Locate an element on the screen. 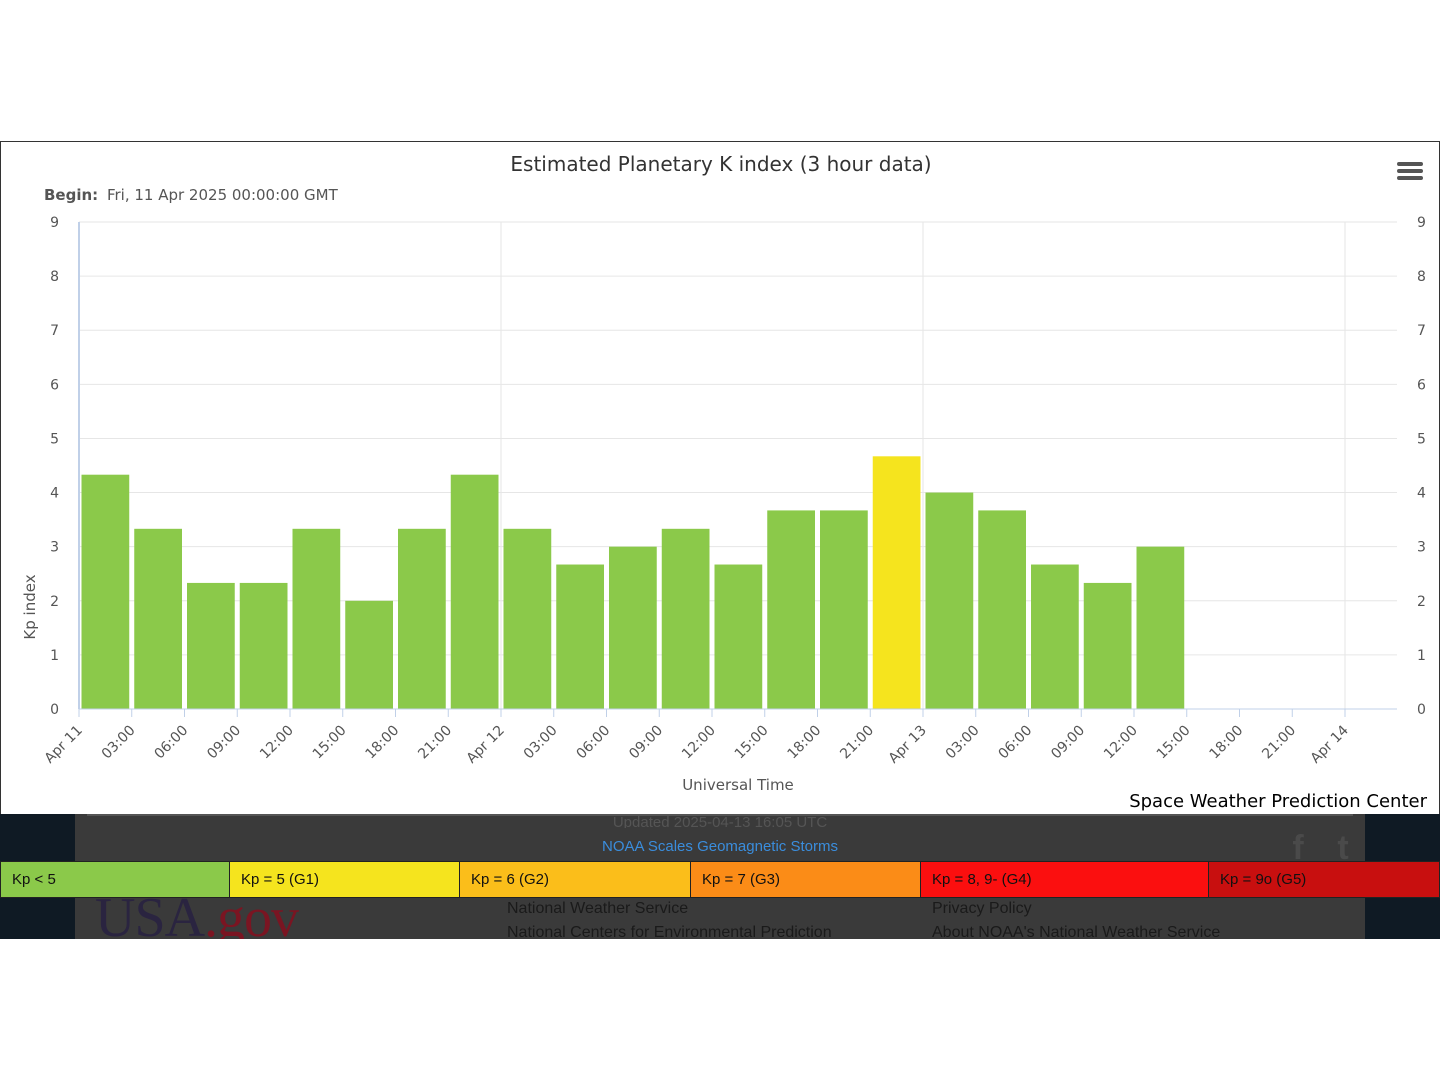 The height and width of the screenshot is (1080, 1440). y-axis-label: Kp index is located at coordinates (30, 606).